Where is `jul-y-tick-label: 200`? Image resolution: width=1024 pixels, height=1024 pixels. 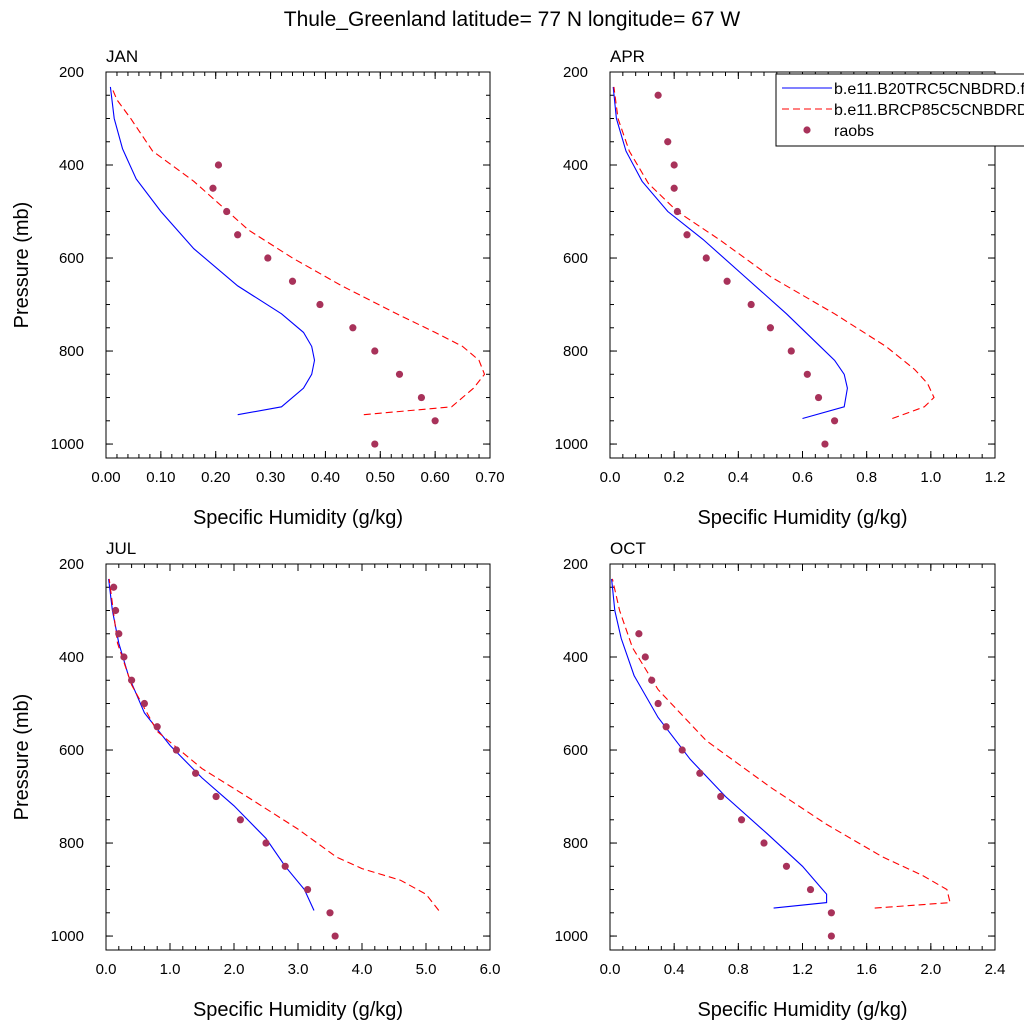 jul-y-tick-label: 200 is located at coordinates (71, 564).